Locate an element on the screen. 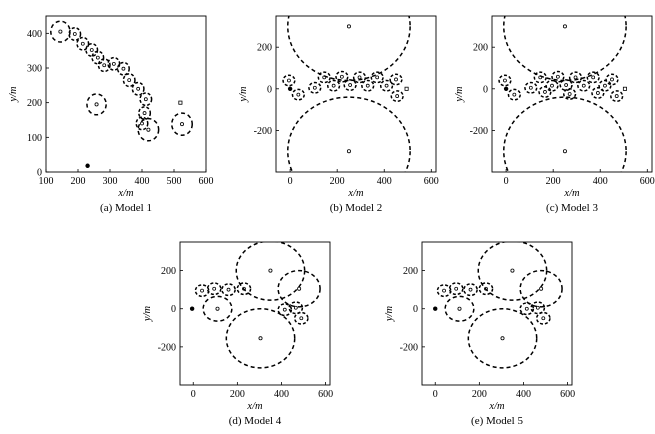 Image resolution: width=655 pixels, height=434 pixels. panel-caption: (c) Model 3 is located at coordinates (572, 208).